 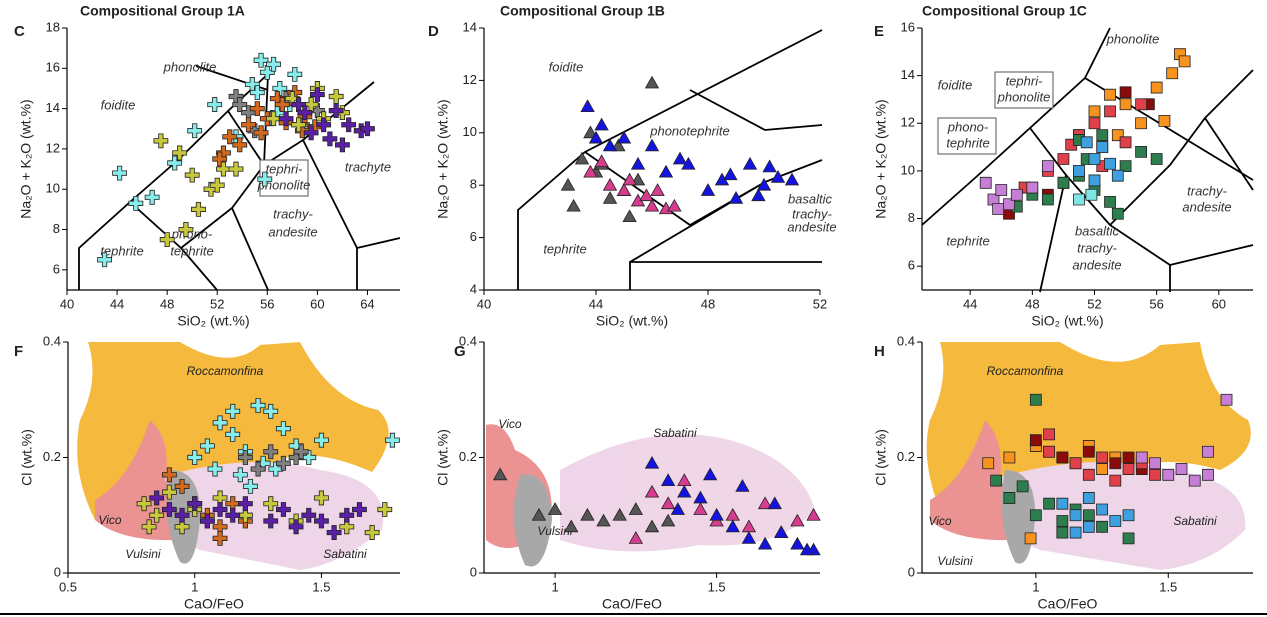 What do you see at coordinates (53, 188) in the screenshot?
I see `y-tick-label: 10` at bounding box center [53, 188].